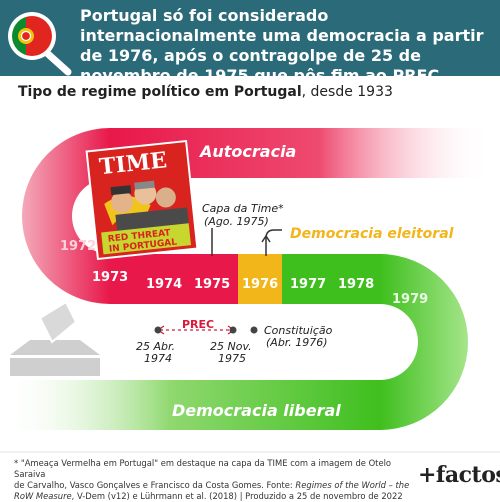  What do you see at coordinates (158, 358) in the screenshot?
I see `april-1974-year: 1974` at bounding box center [158, 358].